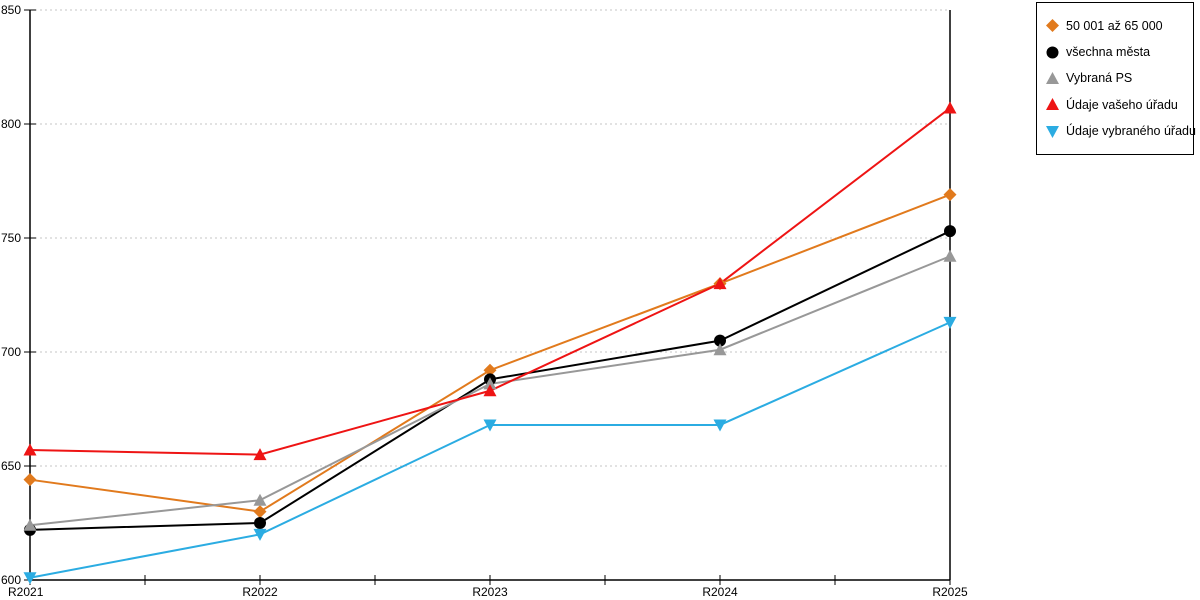 The height and width of the screenshot is (600, 1200). I want to click on legend-item: Údaje vybraného úřadu, so click(1120, 131).